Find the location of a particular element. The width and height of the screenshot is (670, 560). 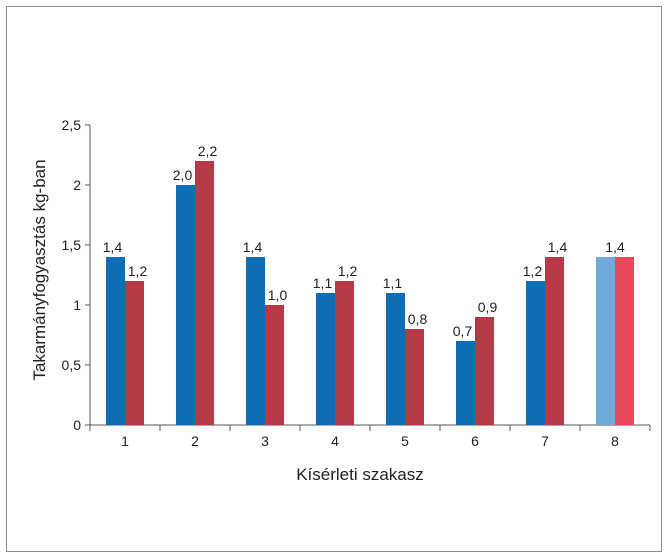

x-tick-label: 2 is located at coordinates (195, 441).